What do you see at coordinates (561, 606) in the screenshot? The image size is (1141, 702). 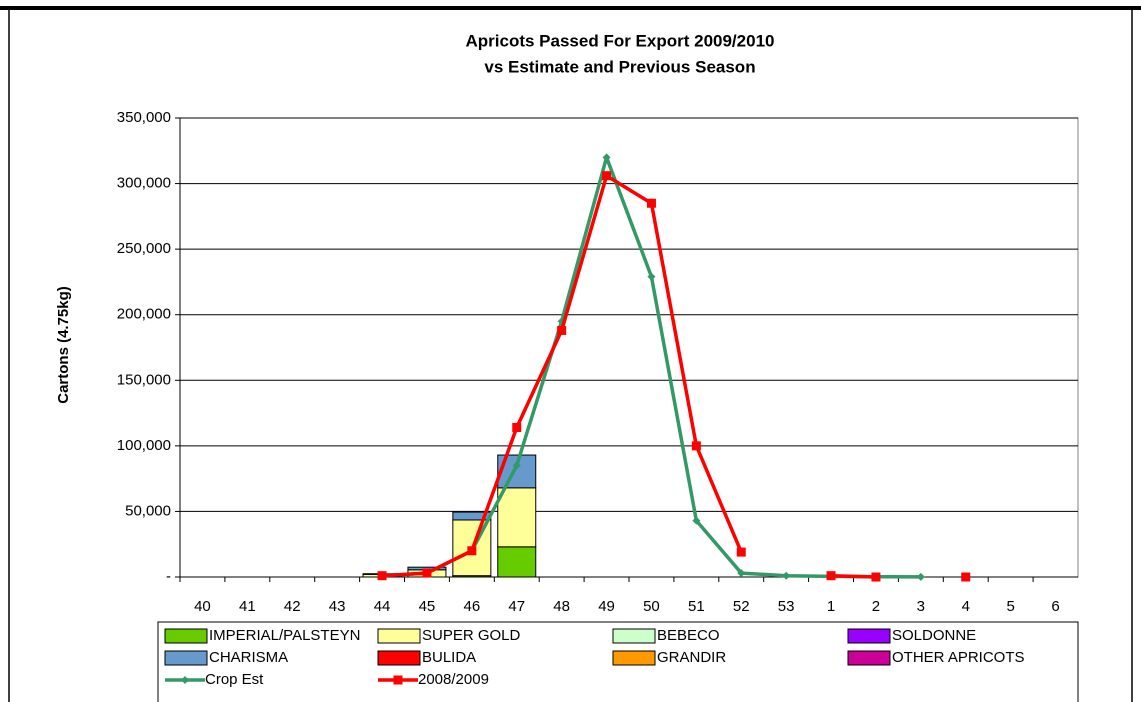 I see `x-tick-label: 48` at bounding box center [561, 606].